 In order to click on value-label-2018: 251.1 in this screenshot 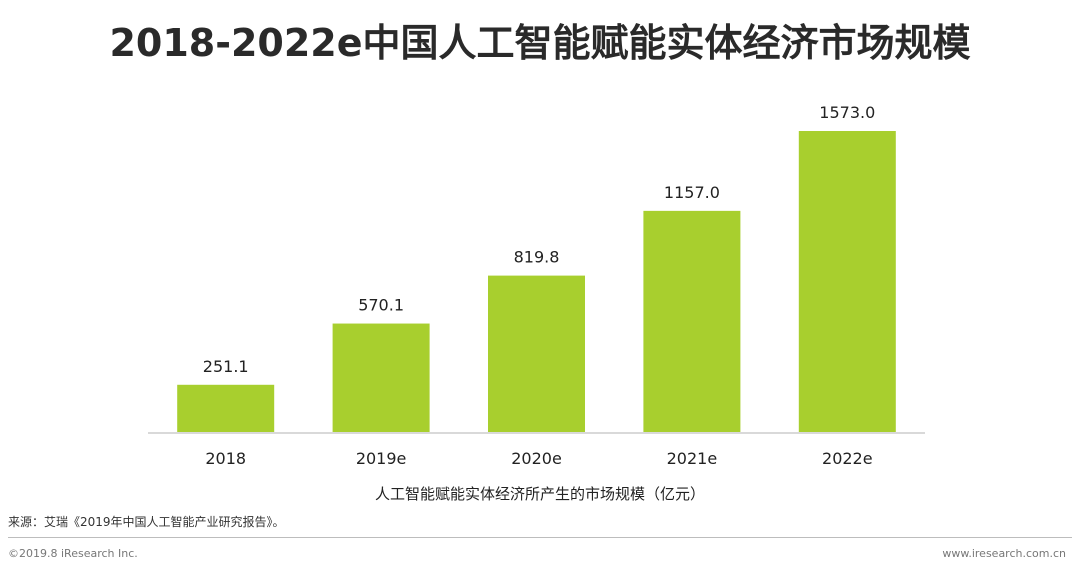, I will do `click(226, 366)`.